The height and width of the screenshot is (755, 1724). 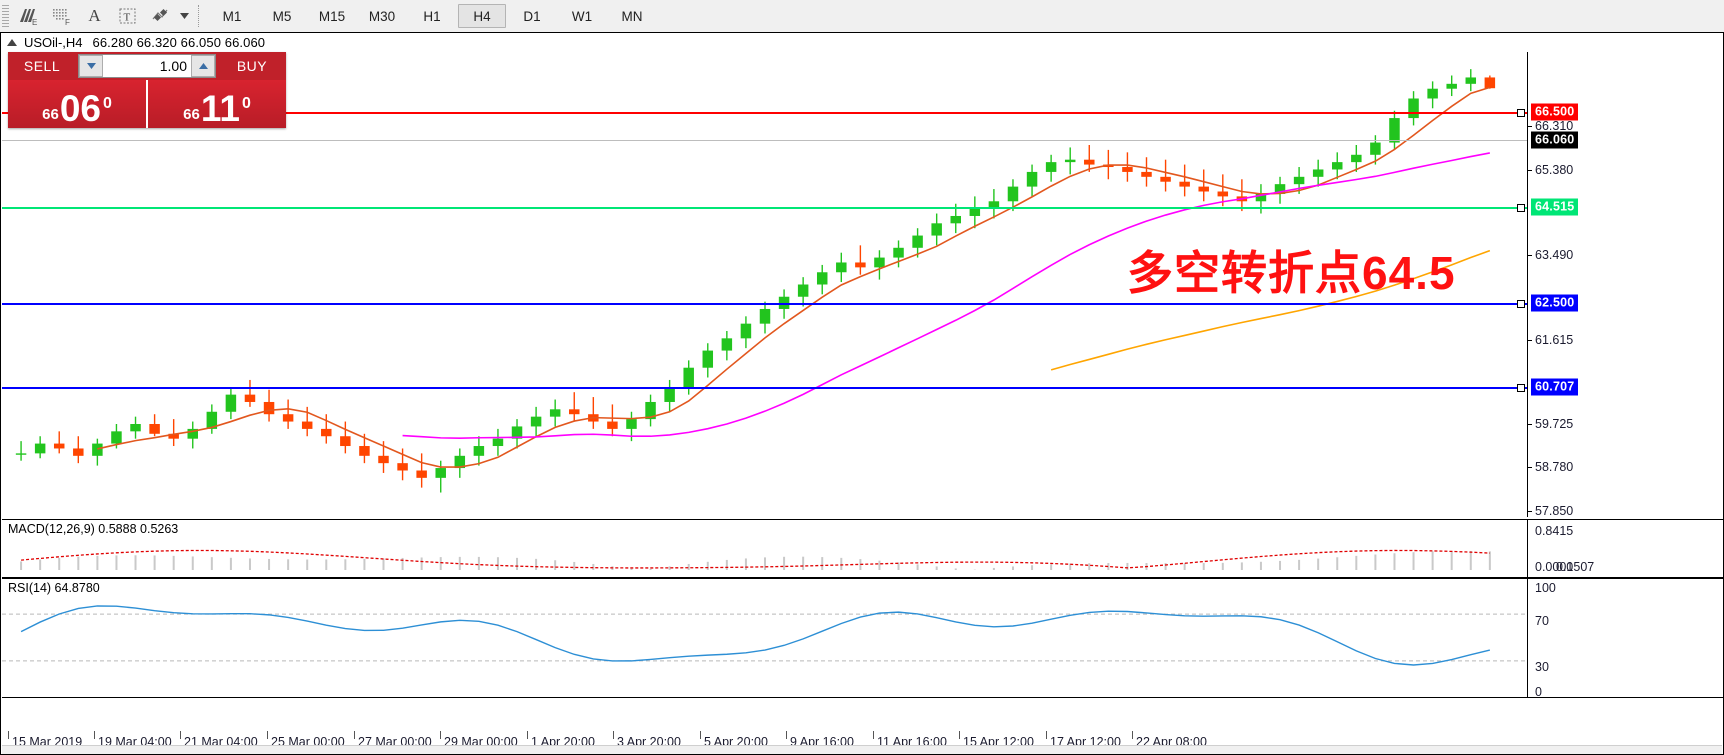 I want to click on chart-symbol-label: USOil-,H4, so click(x=53, y=42).